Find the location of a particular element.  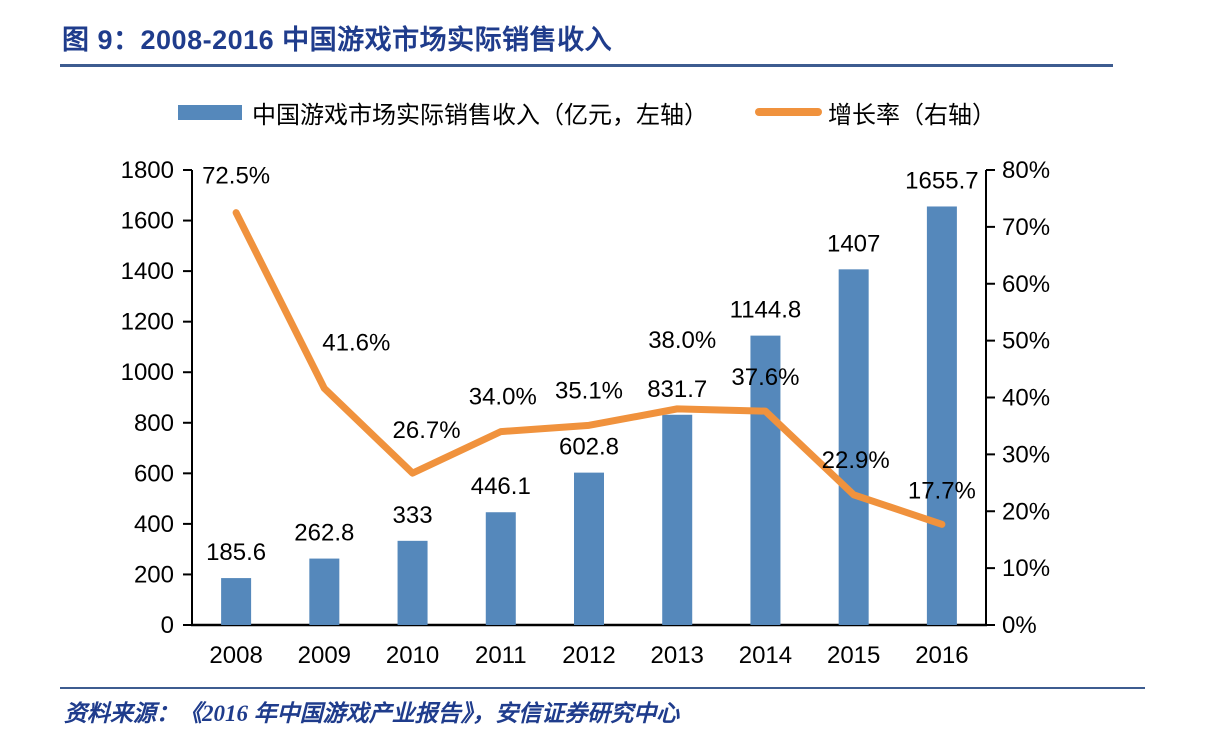

left-axis-tick-label: 0 is located at coordinates (167, 625).